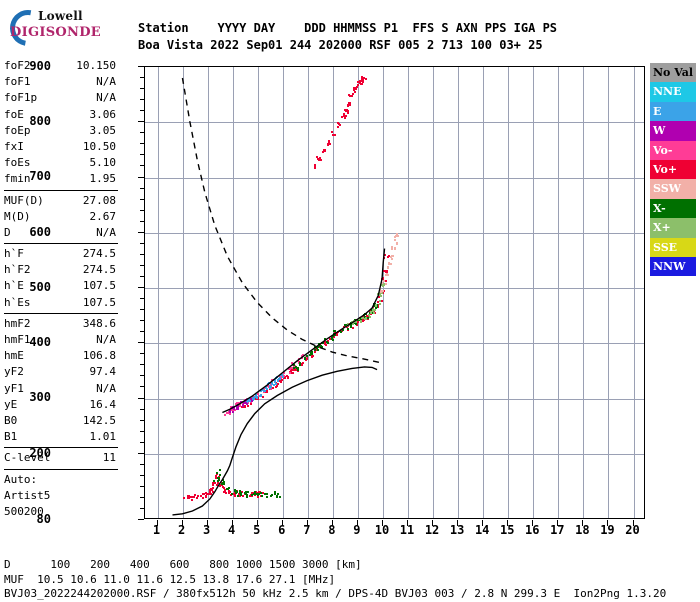 The height and width of the screenshot is (602, 700). I want to click on param-divider, so click(61, 190).